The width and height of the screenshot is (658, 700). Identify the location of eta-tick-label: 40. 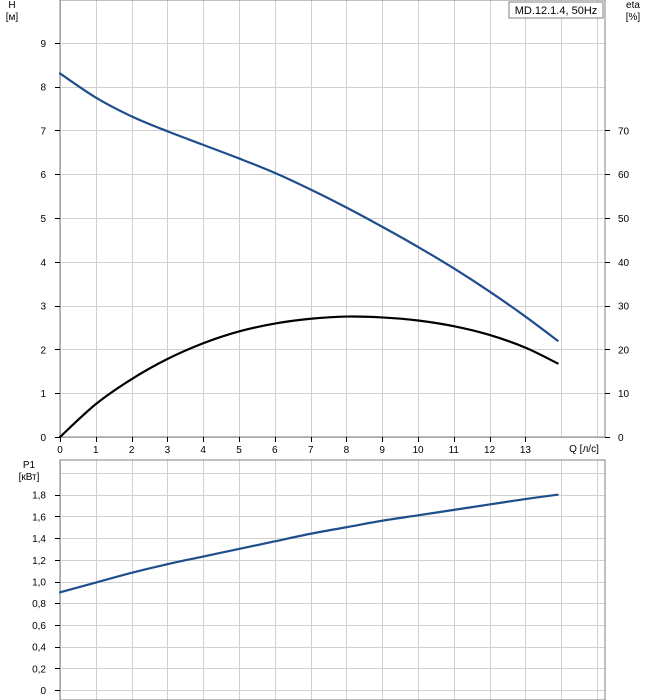
(624, 263).